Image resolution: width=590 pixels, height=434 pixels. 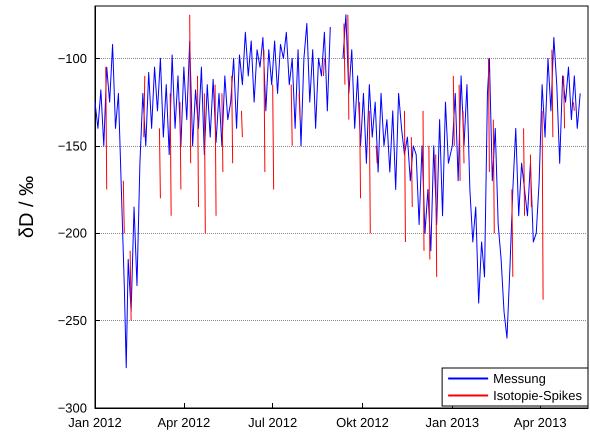 What do you see at coordinates (519, 378) in the screenshot?
I see `legend-label: Messung` at bounding box center [519, 378].